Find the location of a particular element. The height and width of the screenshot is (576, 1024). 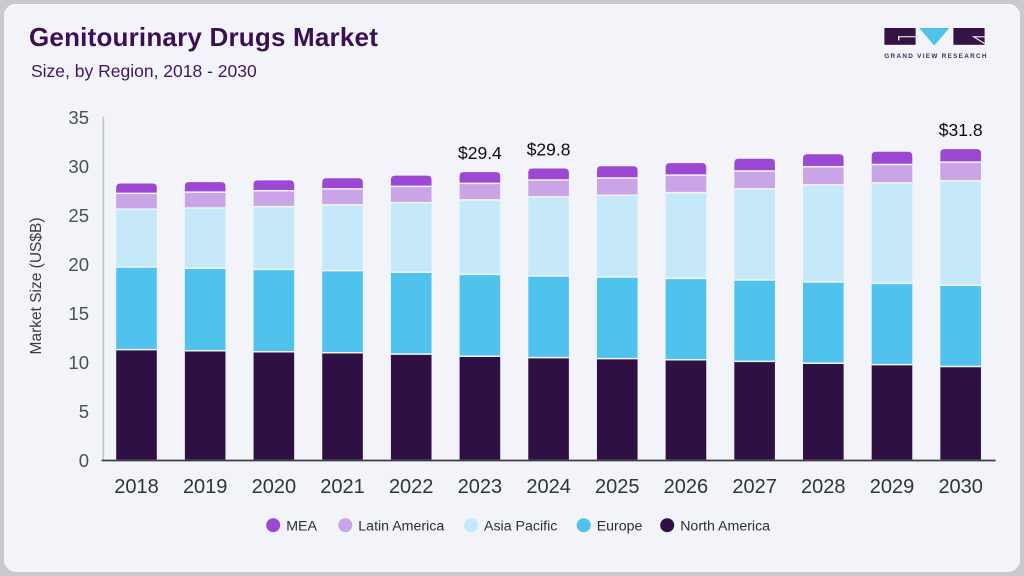

svg-text: 2019 is located at coordinates (205, 487).